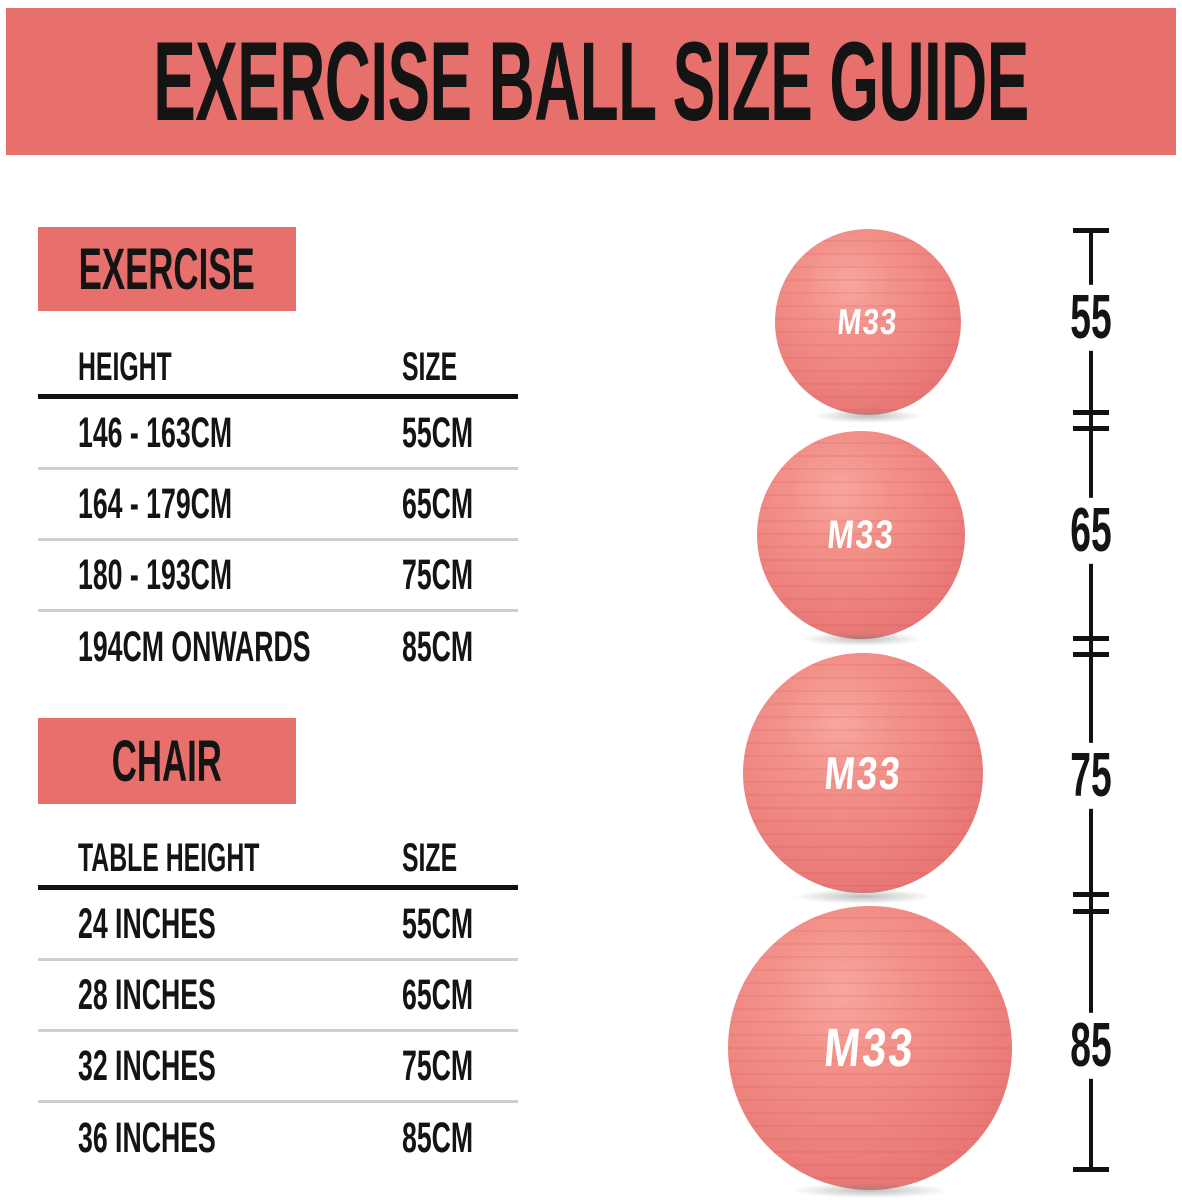 This screenshot has height=1200, width=1182. I want to click on cell-height-range: 194CM ONWARDS, so click(194, 647).